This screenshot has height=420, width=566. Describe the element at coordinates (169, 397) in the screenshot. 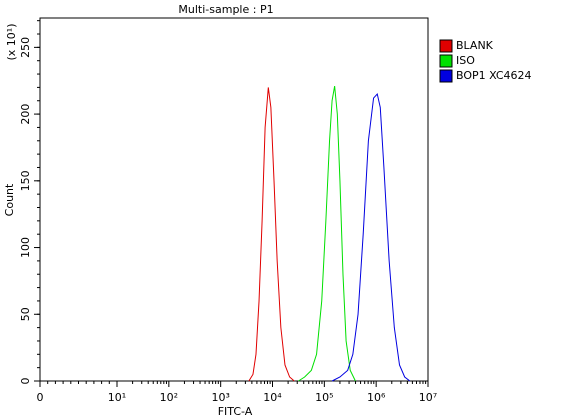

I see `x-tick-label: 10²` at that location.